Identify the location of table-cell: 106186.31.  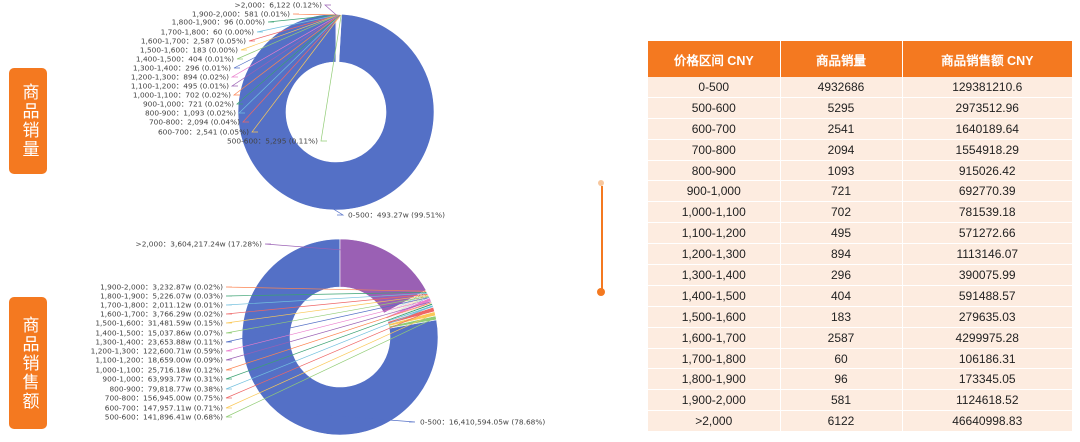
(987, 359).